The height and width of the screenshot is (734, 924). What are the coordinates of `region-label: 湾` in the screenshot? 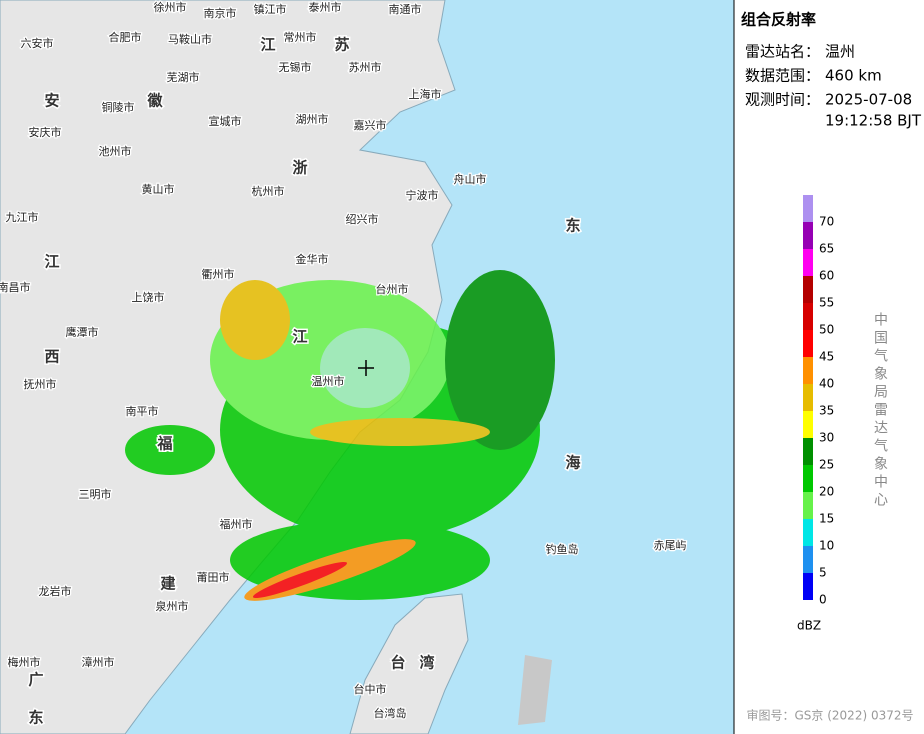 It's located at (426, 663).